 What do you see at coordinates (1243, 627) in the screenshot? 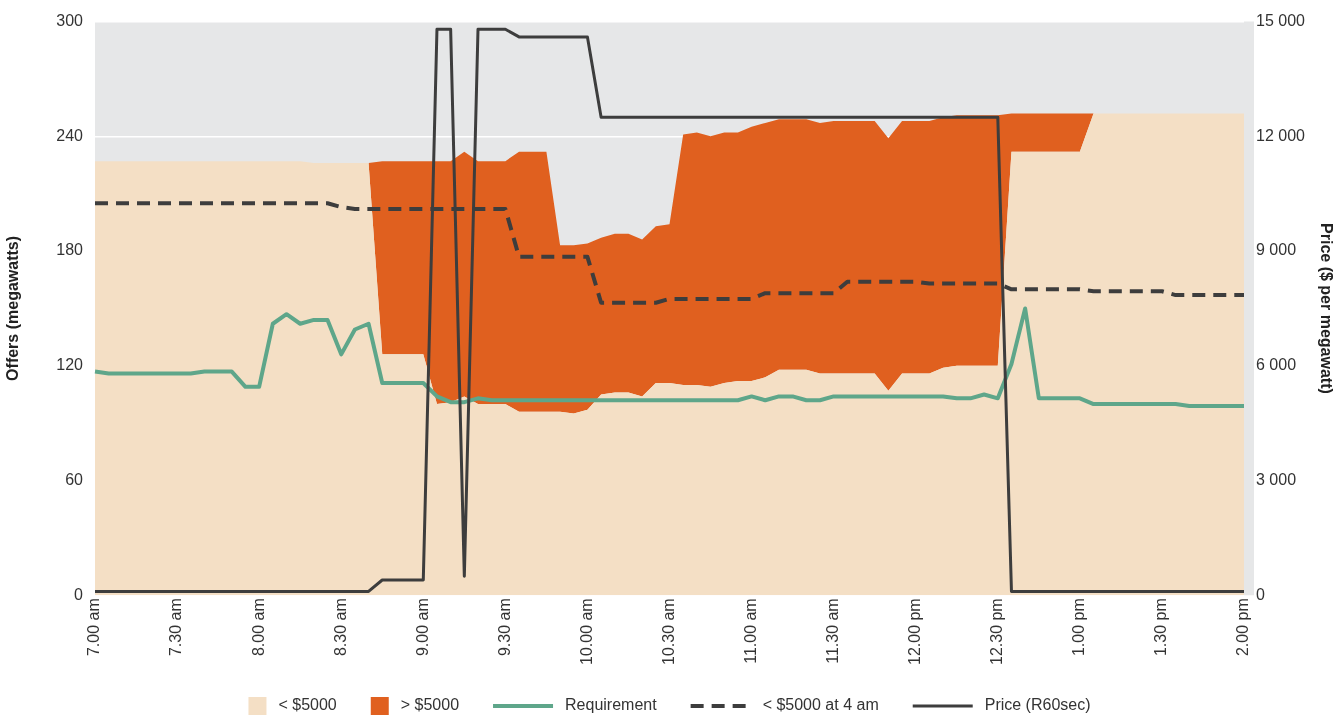
I see `x-tick-label: 2.00 pm` at bounding box center [1243, 627].